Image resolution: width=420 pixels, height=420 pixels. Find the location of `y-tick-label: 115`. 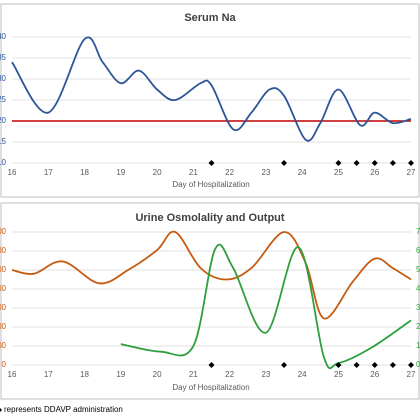

y-tick-label: 115 is located at coordinates (3, 141).